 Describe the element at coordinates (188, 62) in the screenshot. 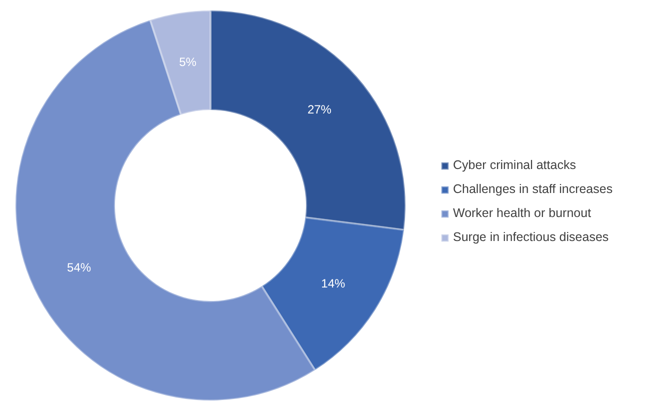

I see `data-label: 5%` at that location.